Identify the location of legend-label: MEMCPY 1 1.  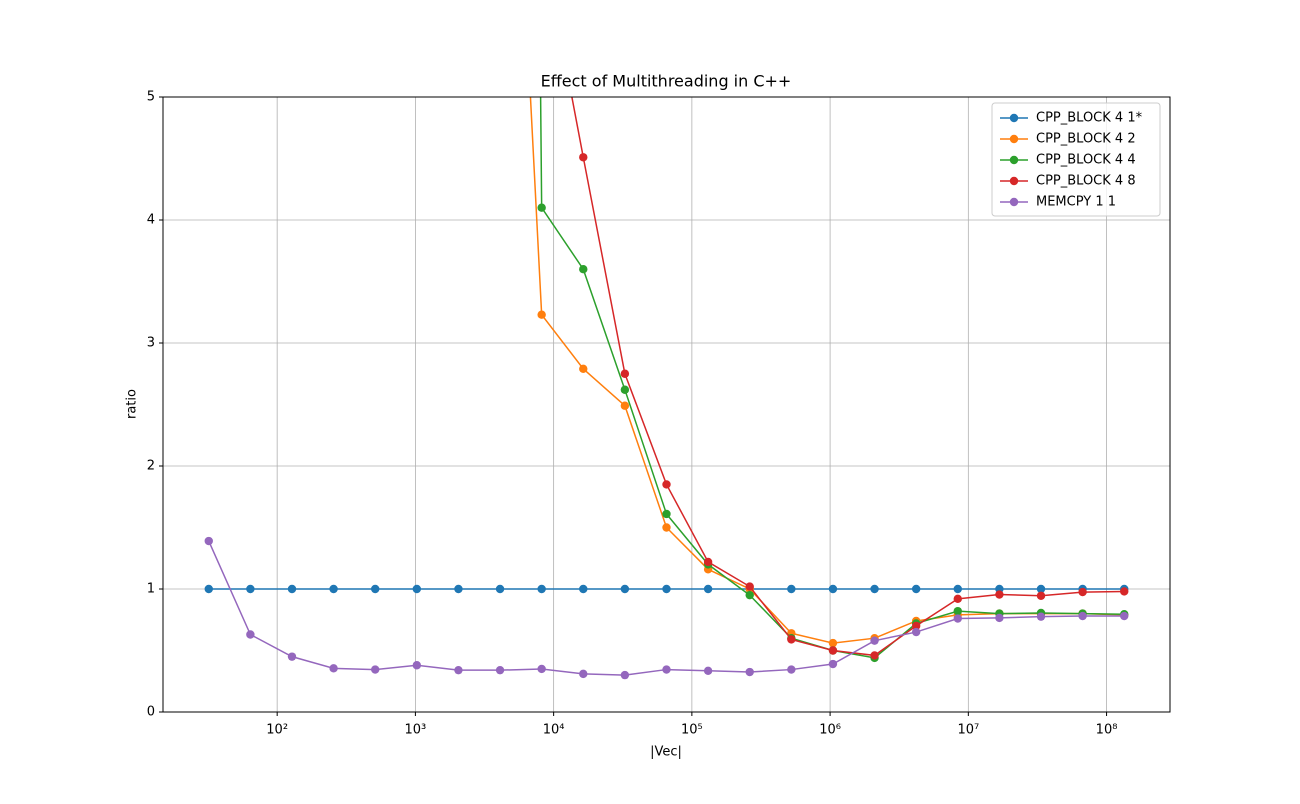
(1076, 202).